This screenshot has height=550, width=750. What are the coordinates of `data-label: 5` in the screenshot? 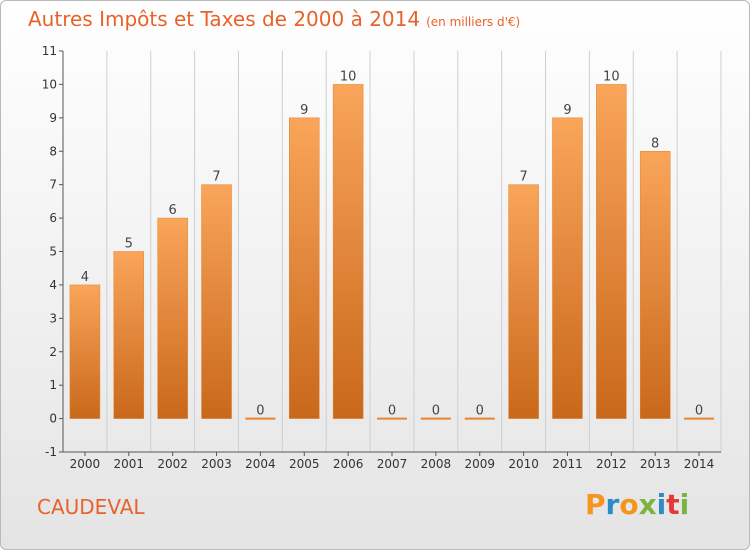 It's located at (129, 244).